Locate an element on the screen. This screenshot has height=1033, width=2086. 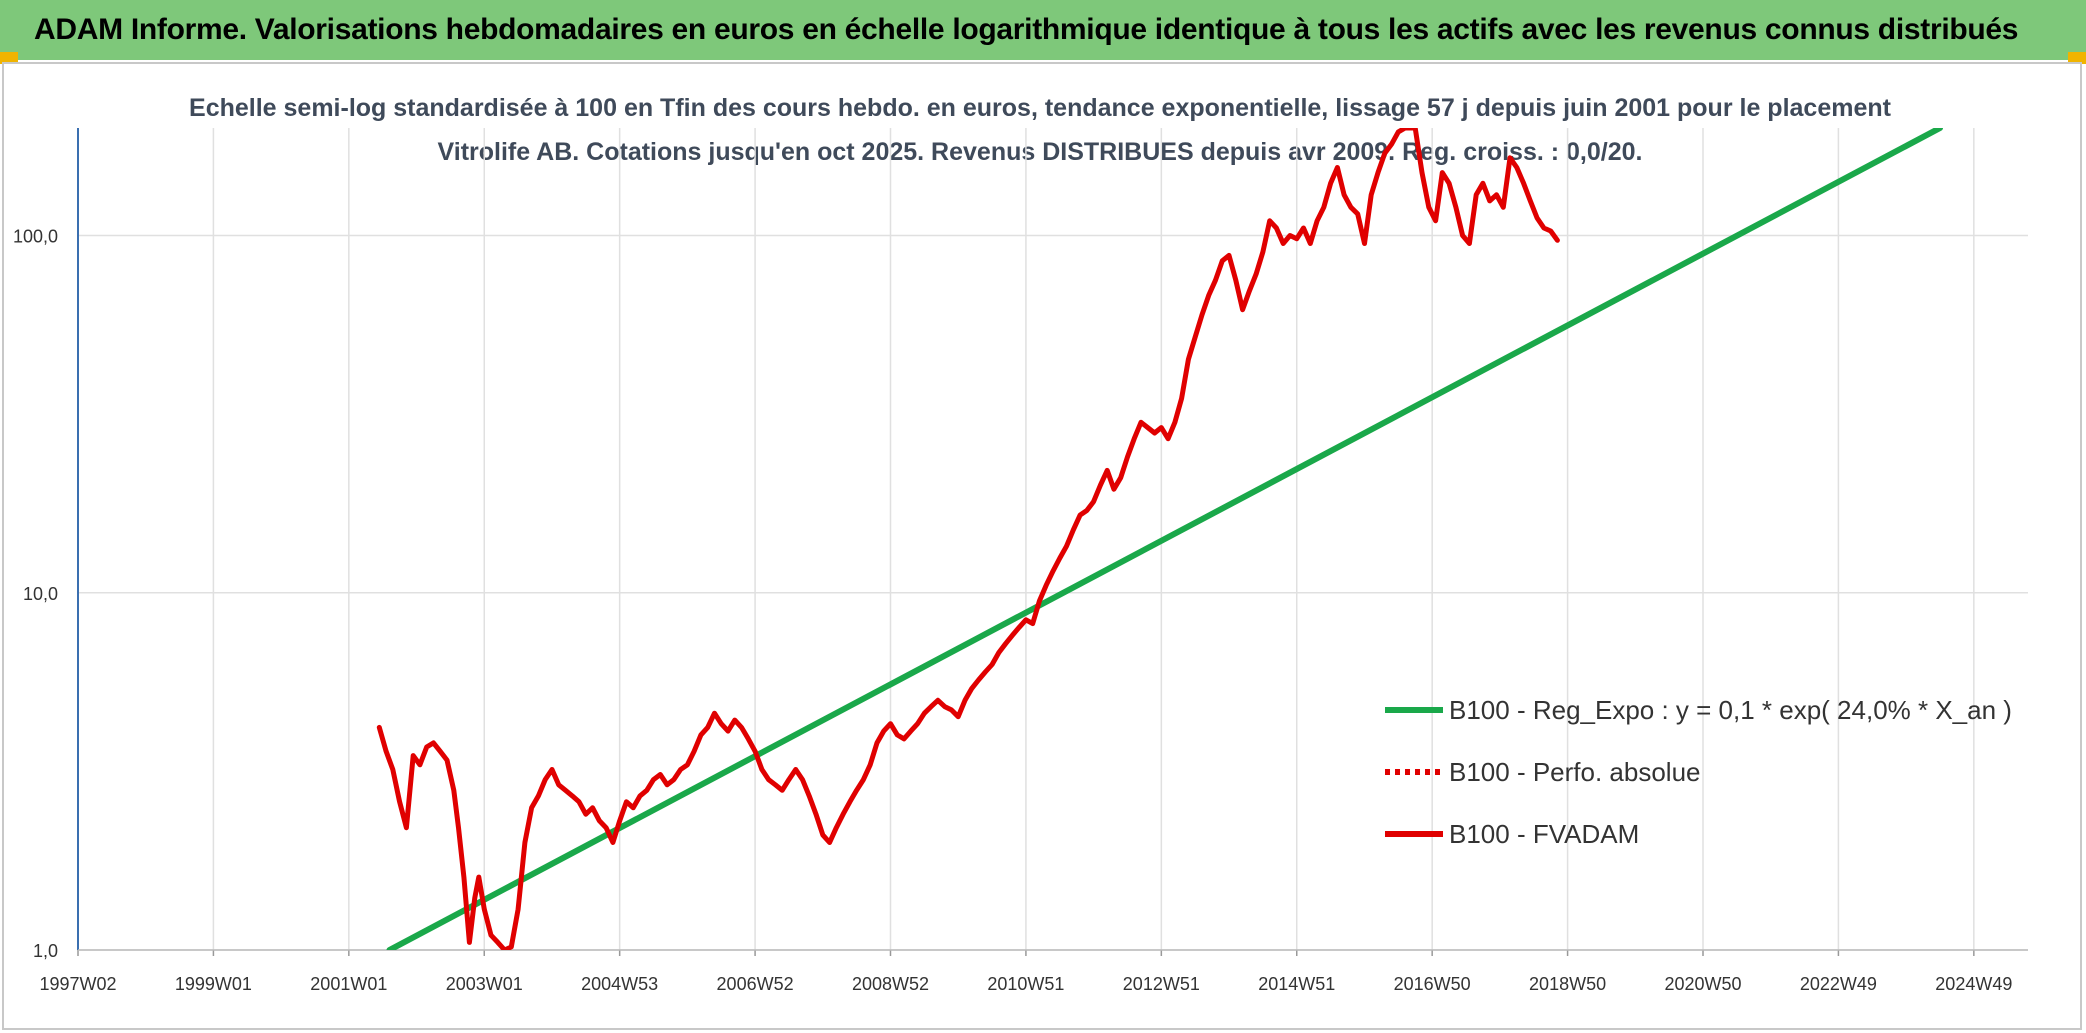
legend-label: B100 - Perfo. absolue is located at coordinates (1575, 772).